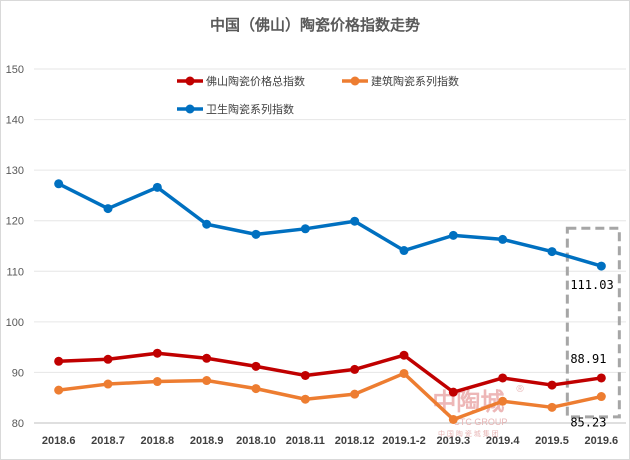  I want to click on x-tick-2019.5: 2019.5, so click(552, 441).